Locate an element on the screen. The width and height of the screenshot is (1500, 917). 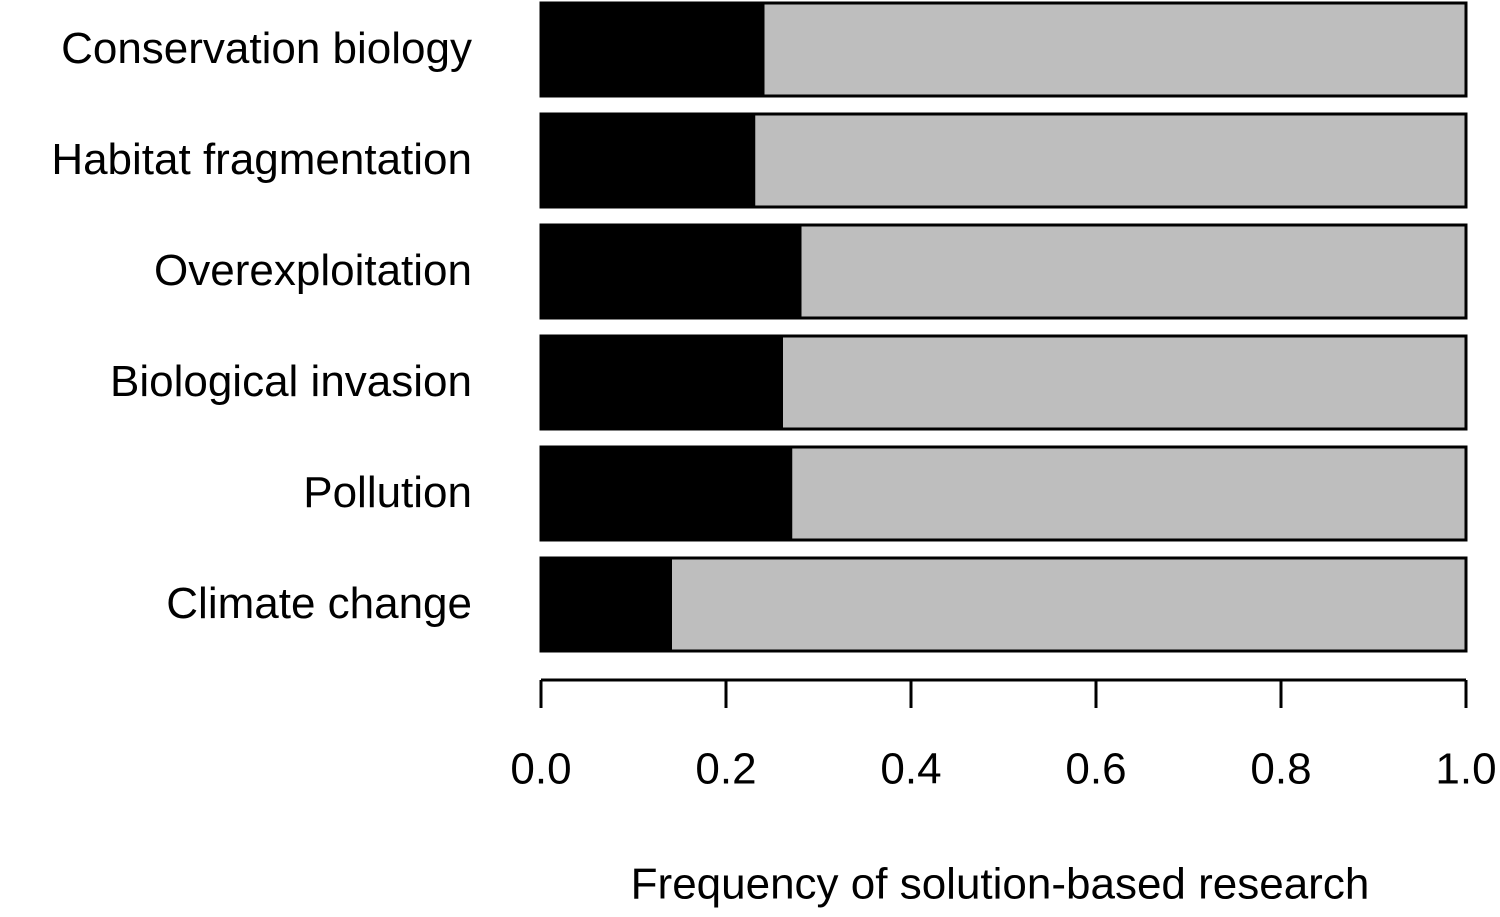
y-tick-label: Biological invasion is located at coordinates (291, 381).